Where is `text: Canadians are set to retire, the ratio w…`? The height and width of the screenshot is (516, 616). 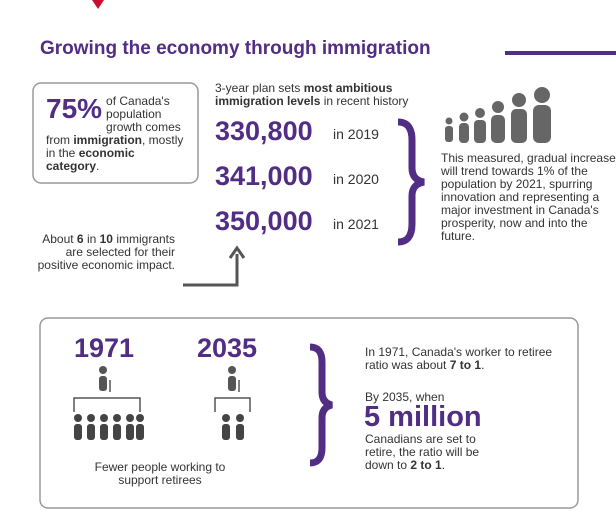 text: Canadians are set to retire, the ratio w… is located at coordinates (422, 452).